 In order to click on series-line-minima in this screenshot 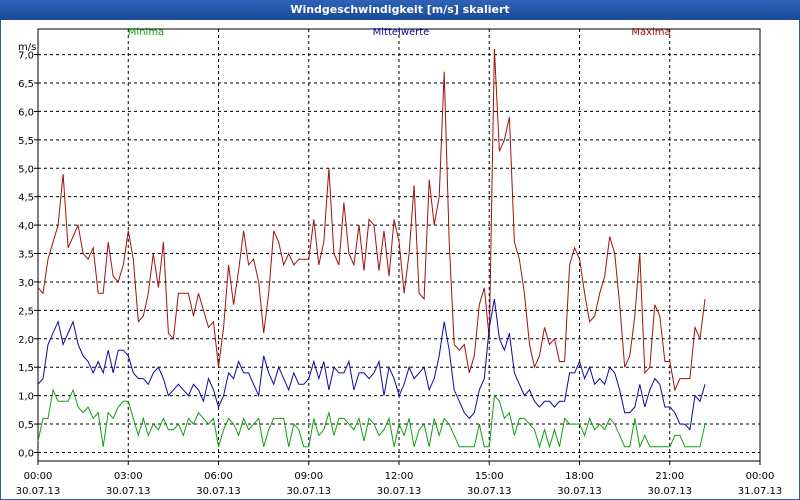, I will do `click(371, 418)`.